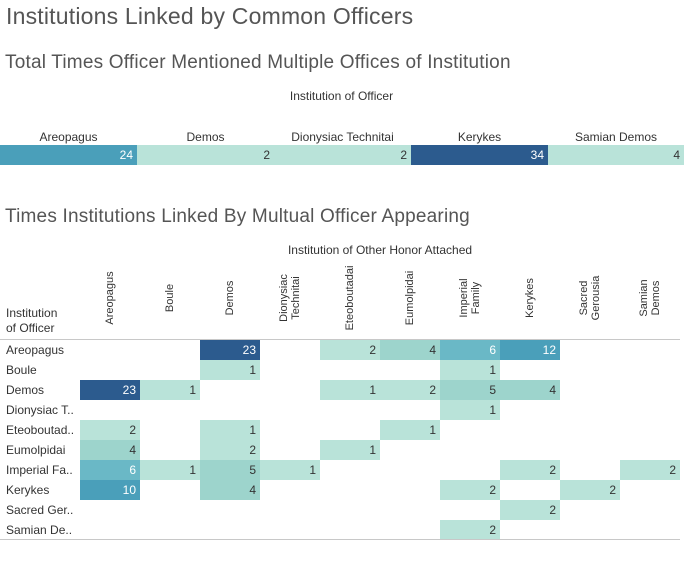  I want to click on heatmap-row-label: Samian De.., so click(39, 530).